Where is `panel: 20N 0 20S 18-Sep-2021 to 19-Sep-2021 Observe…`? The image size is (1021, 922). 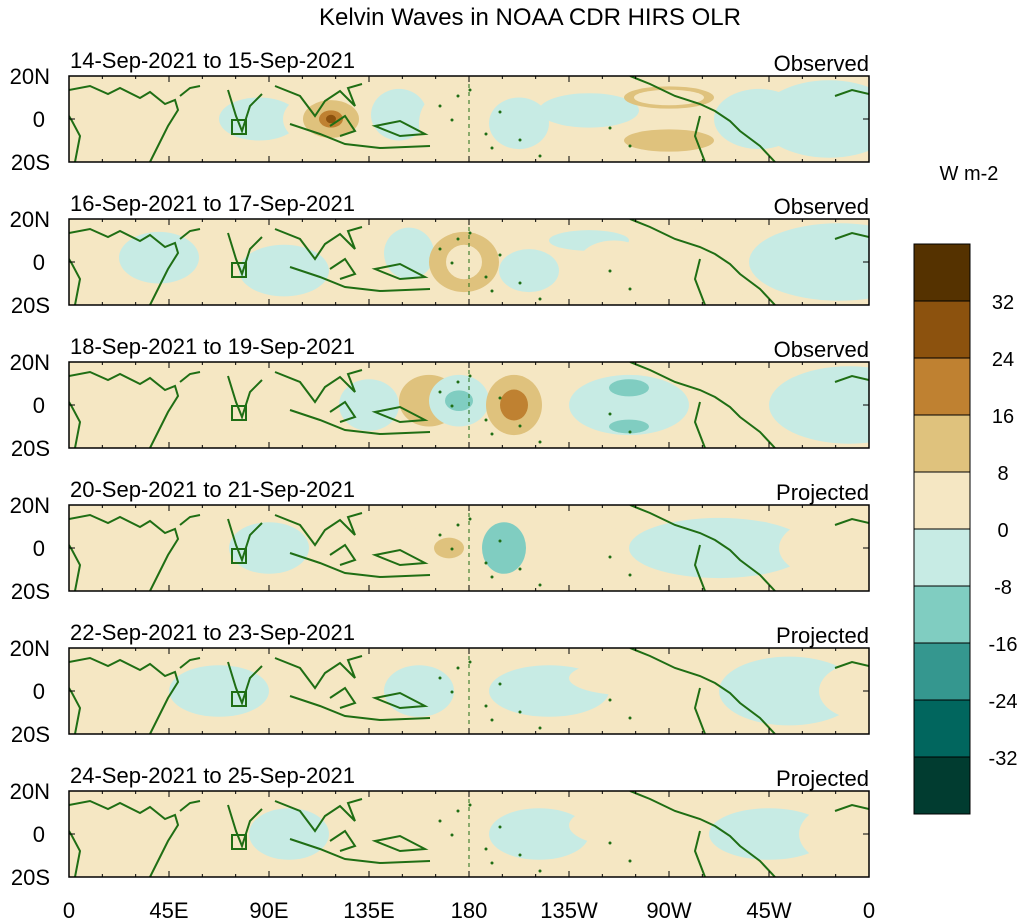
panel: 20N 0 20S 18-Sep-2021 to 19-Sep-2021 Observe… is located at coordinates (440, 397).